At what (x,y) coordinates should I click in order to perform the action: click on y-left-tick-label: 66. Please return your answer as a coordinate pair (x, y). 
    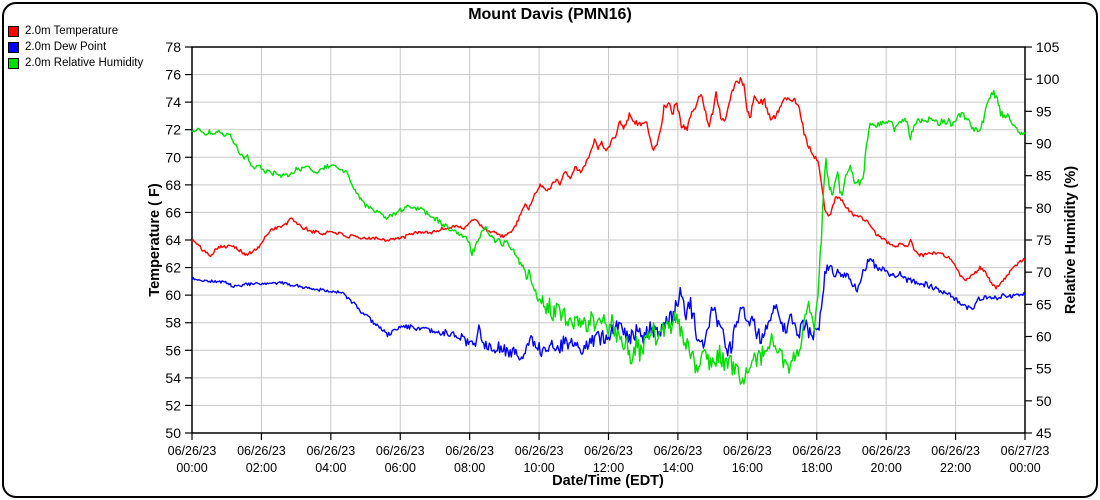
    Looking at the image, I should click on (173, 212).